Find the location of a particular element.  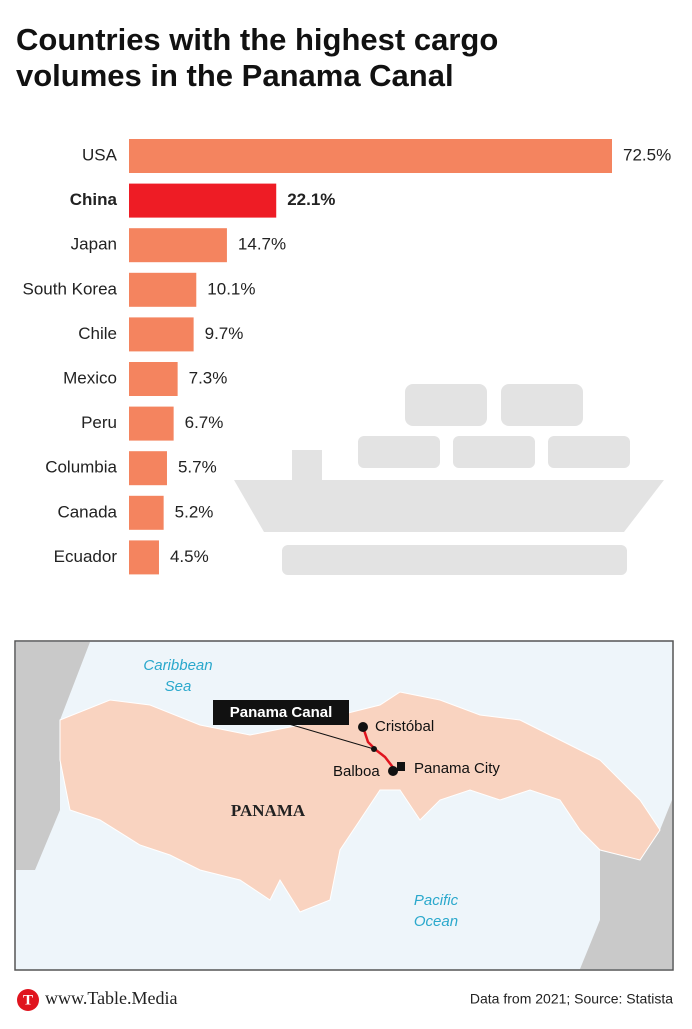

sea-label: Ocean is located at coordinates (436, 921).